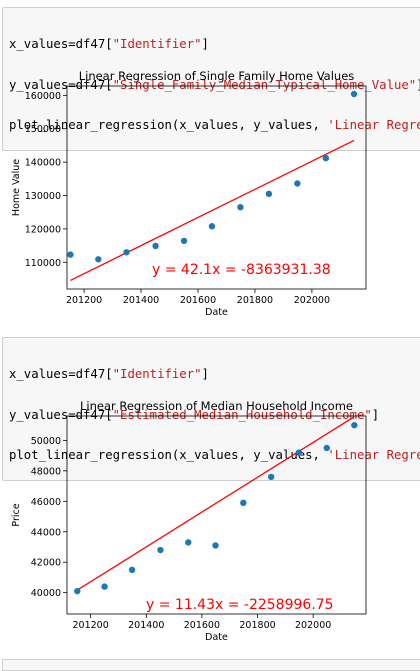 The width and height of the screenshot is (420, 671). I want to click on y-tick-label: 140000, so click(43, 163).